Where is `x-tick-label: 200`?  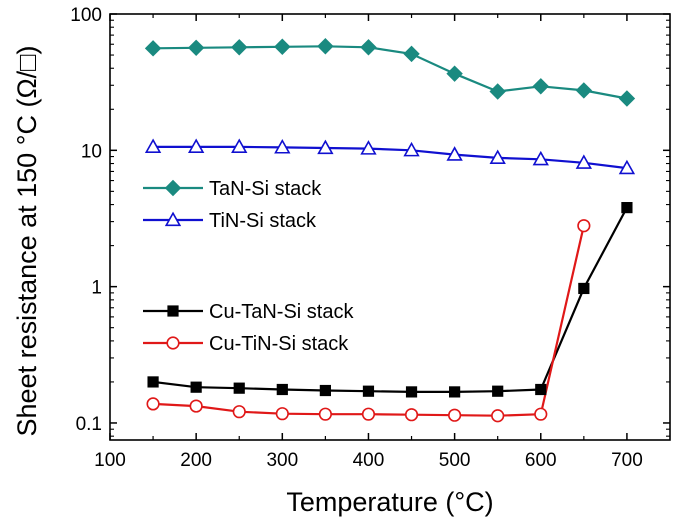 x-tick-label: 200 is located at coordinates (196, 460).